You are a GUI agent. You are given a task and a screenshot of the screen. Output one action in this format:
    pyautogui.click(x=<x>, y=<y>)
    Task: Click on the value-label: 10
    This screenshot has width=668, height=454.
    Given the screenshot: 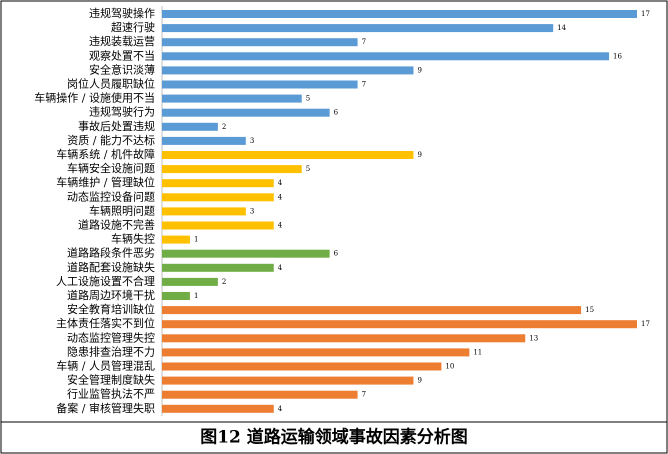 What is the action you would take?
    pyautogui.click(x=449, y=367)
    